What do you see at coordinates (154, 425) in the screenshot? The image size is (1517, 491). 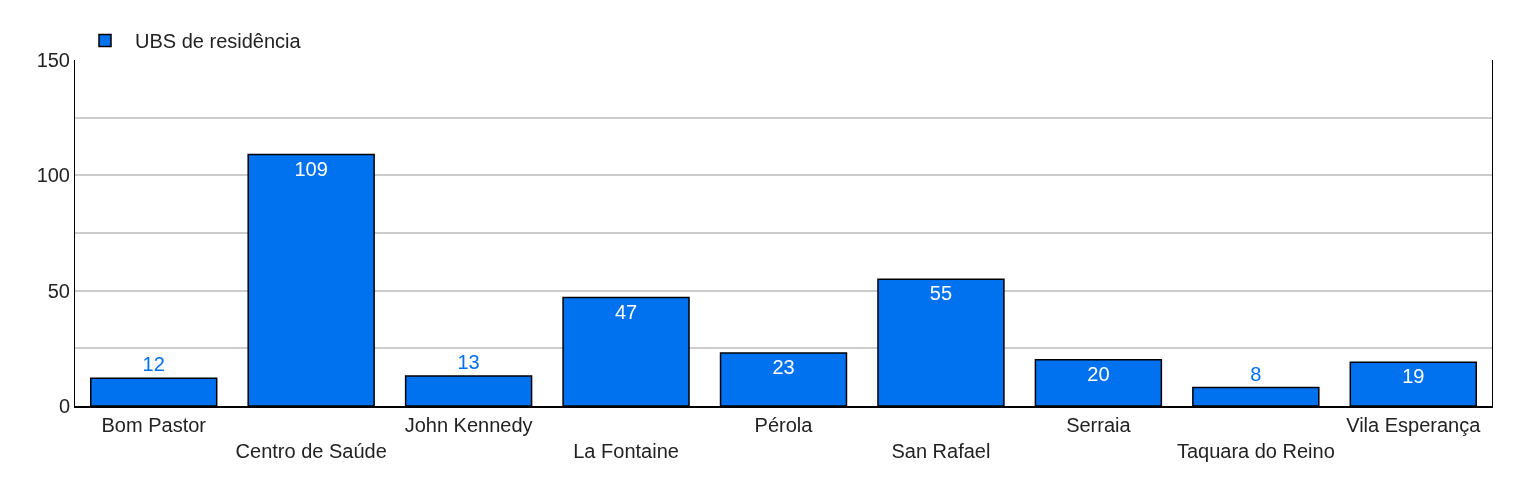 I see `x-tick-label: Bom Pastor` at bounding box center [154, 425].